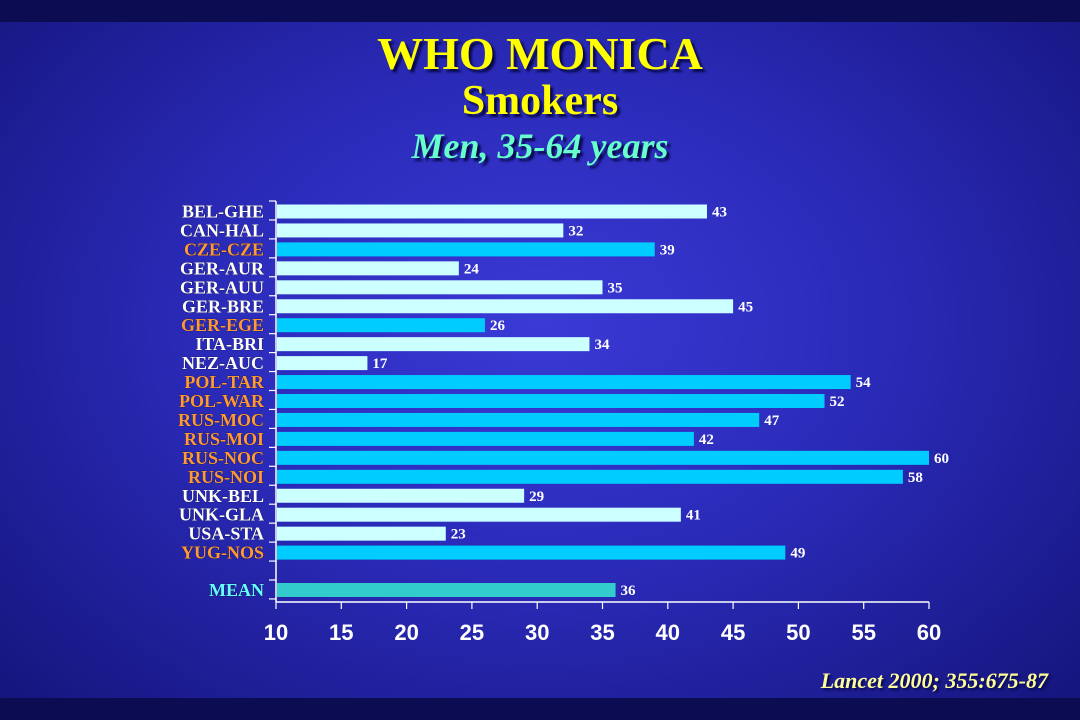  I want to click on chart-subtitle-population: Men, 35-64 years, so click(540, 146).